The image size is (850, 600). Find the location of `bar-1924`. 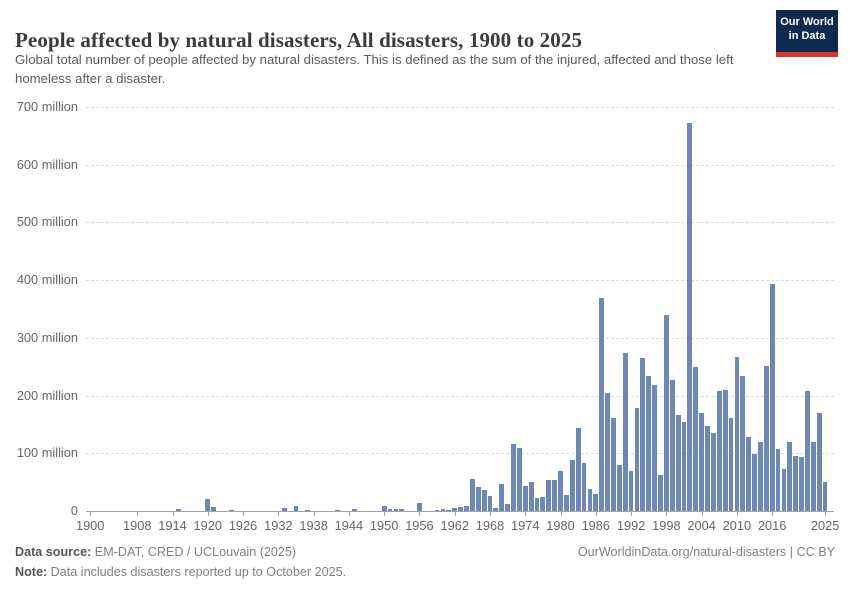

bar-1924 is located at coordinates (231, 510).